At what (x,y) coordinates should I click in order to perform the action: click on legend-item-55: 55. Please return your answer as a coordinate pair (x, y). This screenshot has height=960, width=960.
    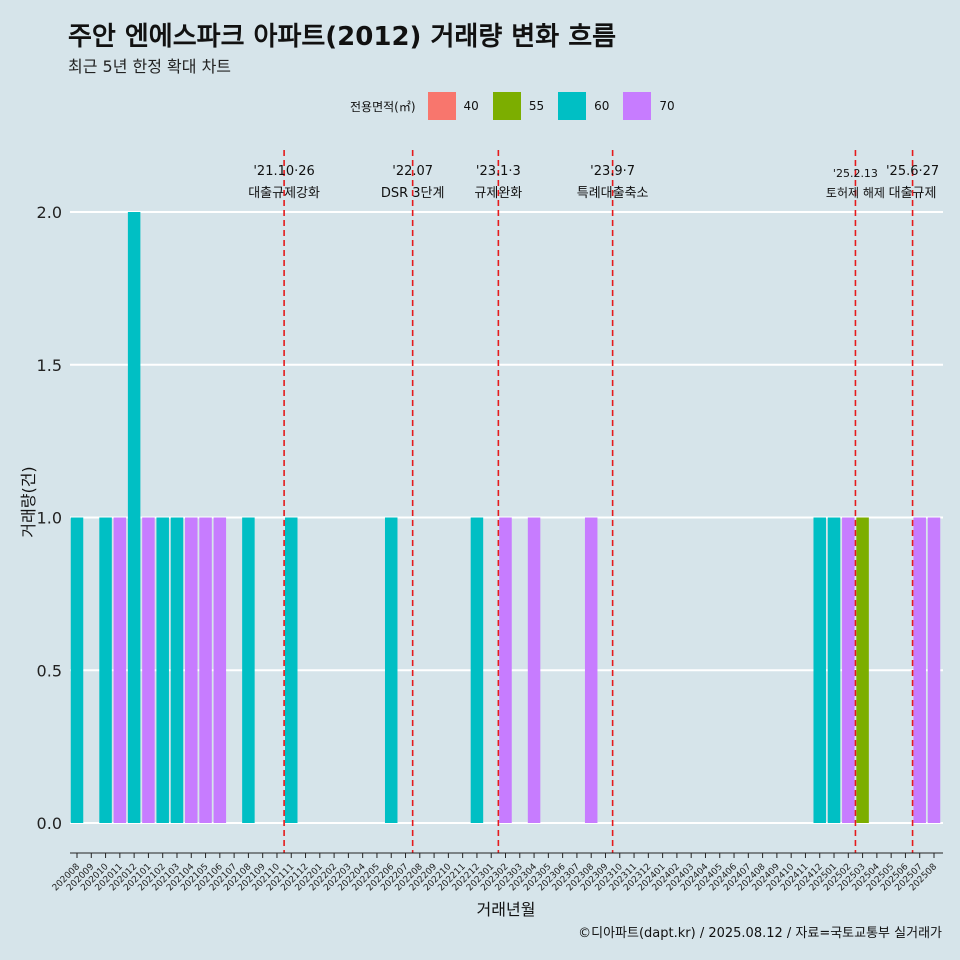
    Looking at the image, I should click on (518, 106).